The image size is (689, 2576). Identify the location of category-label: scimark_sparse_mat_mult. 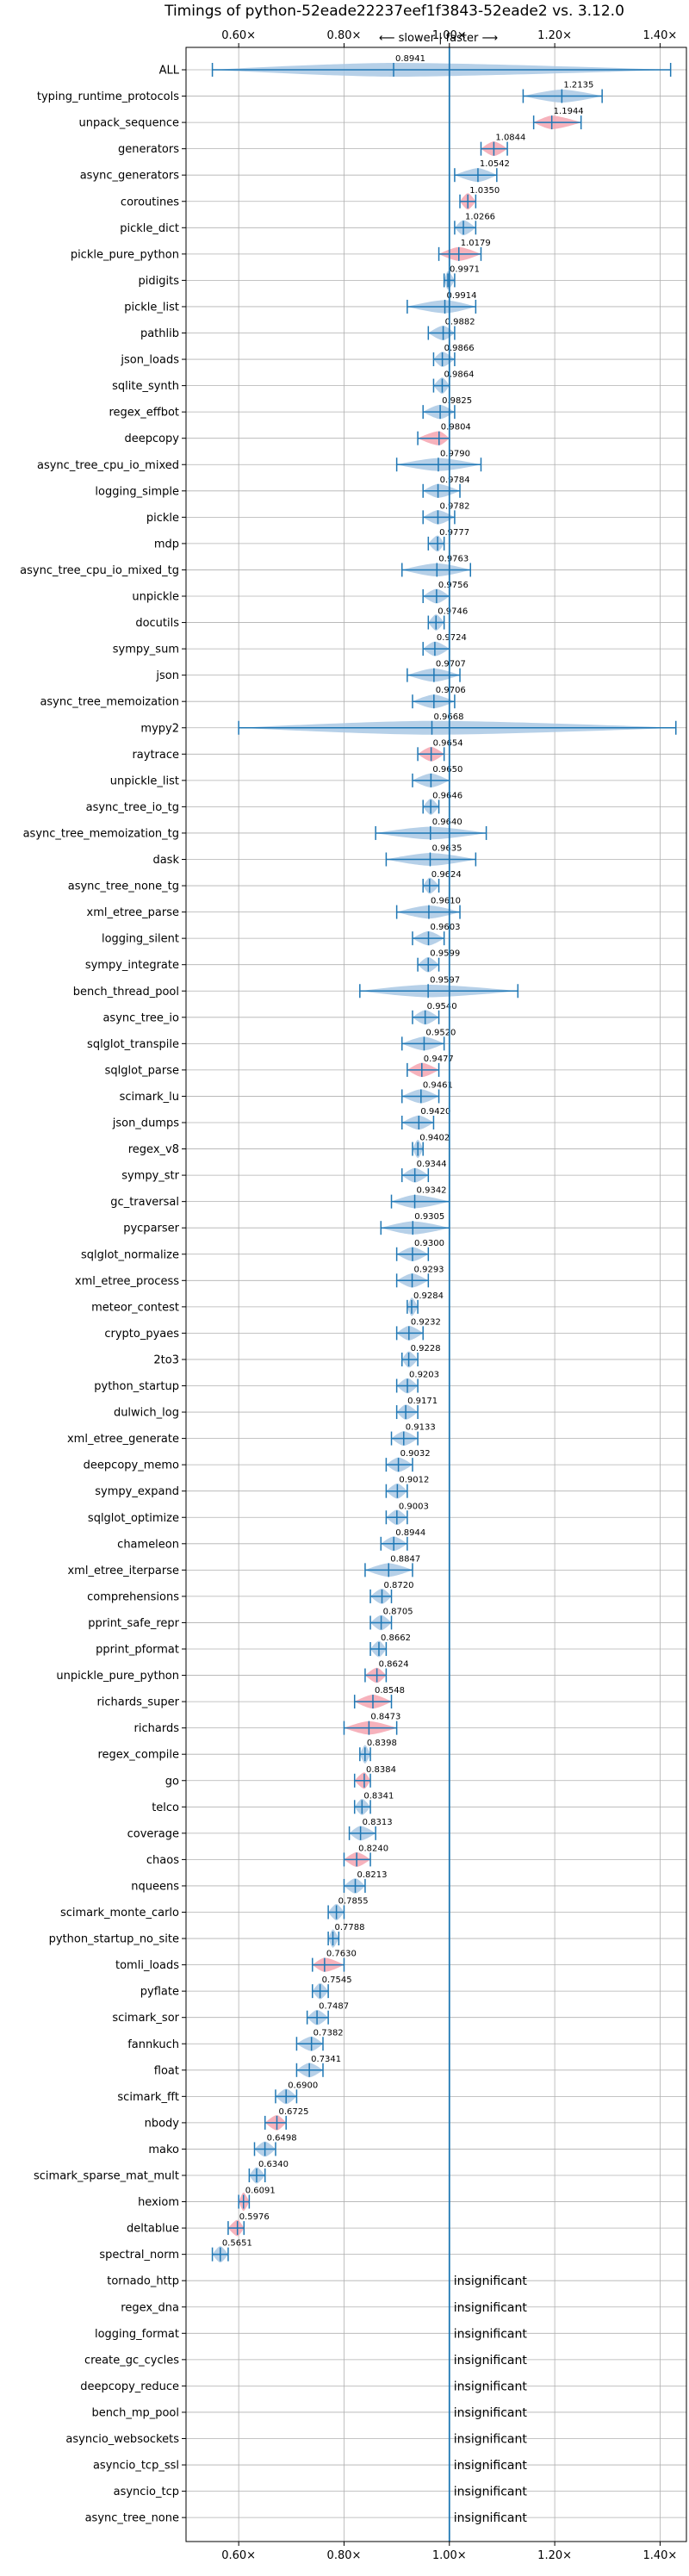
(106, 2177).